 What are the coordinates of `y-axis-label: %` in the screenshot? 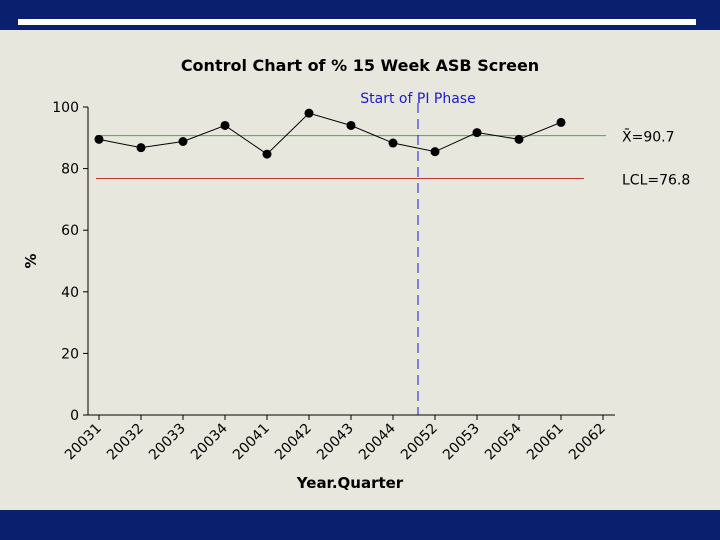 It's located at (31, 260).